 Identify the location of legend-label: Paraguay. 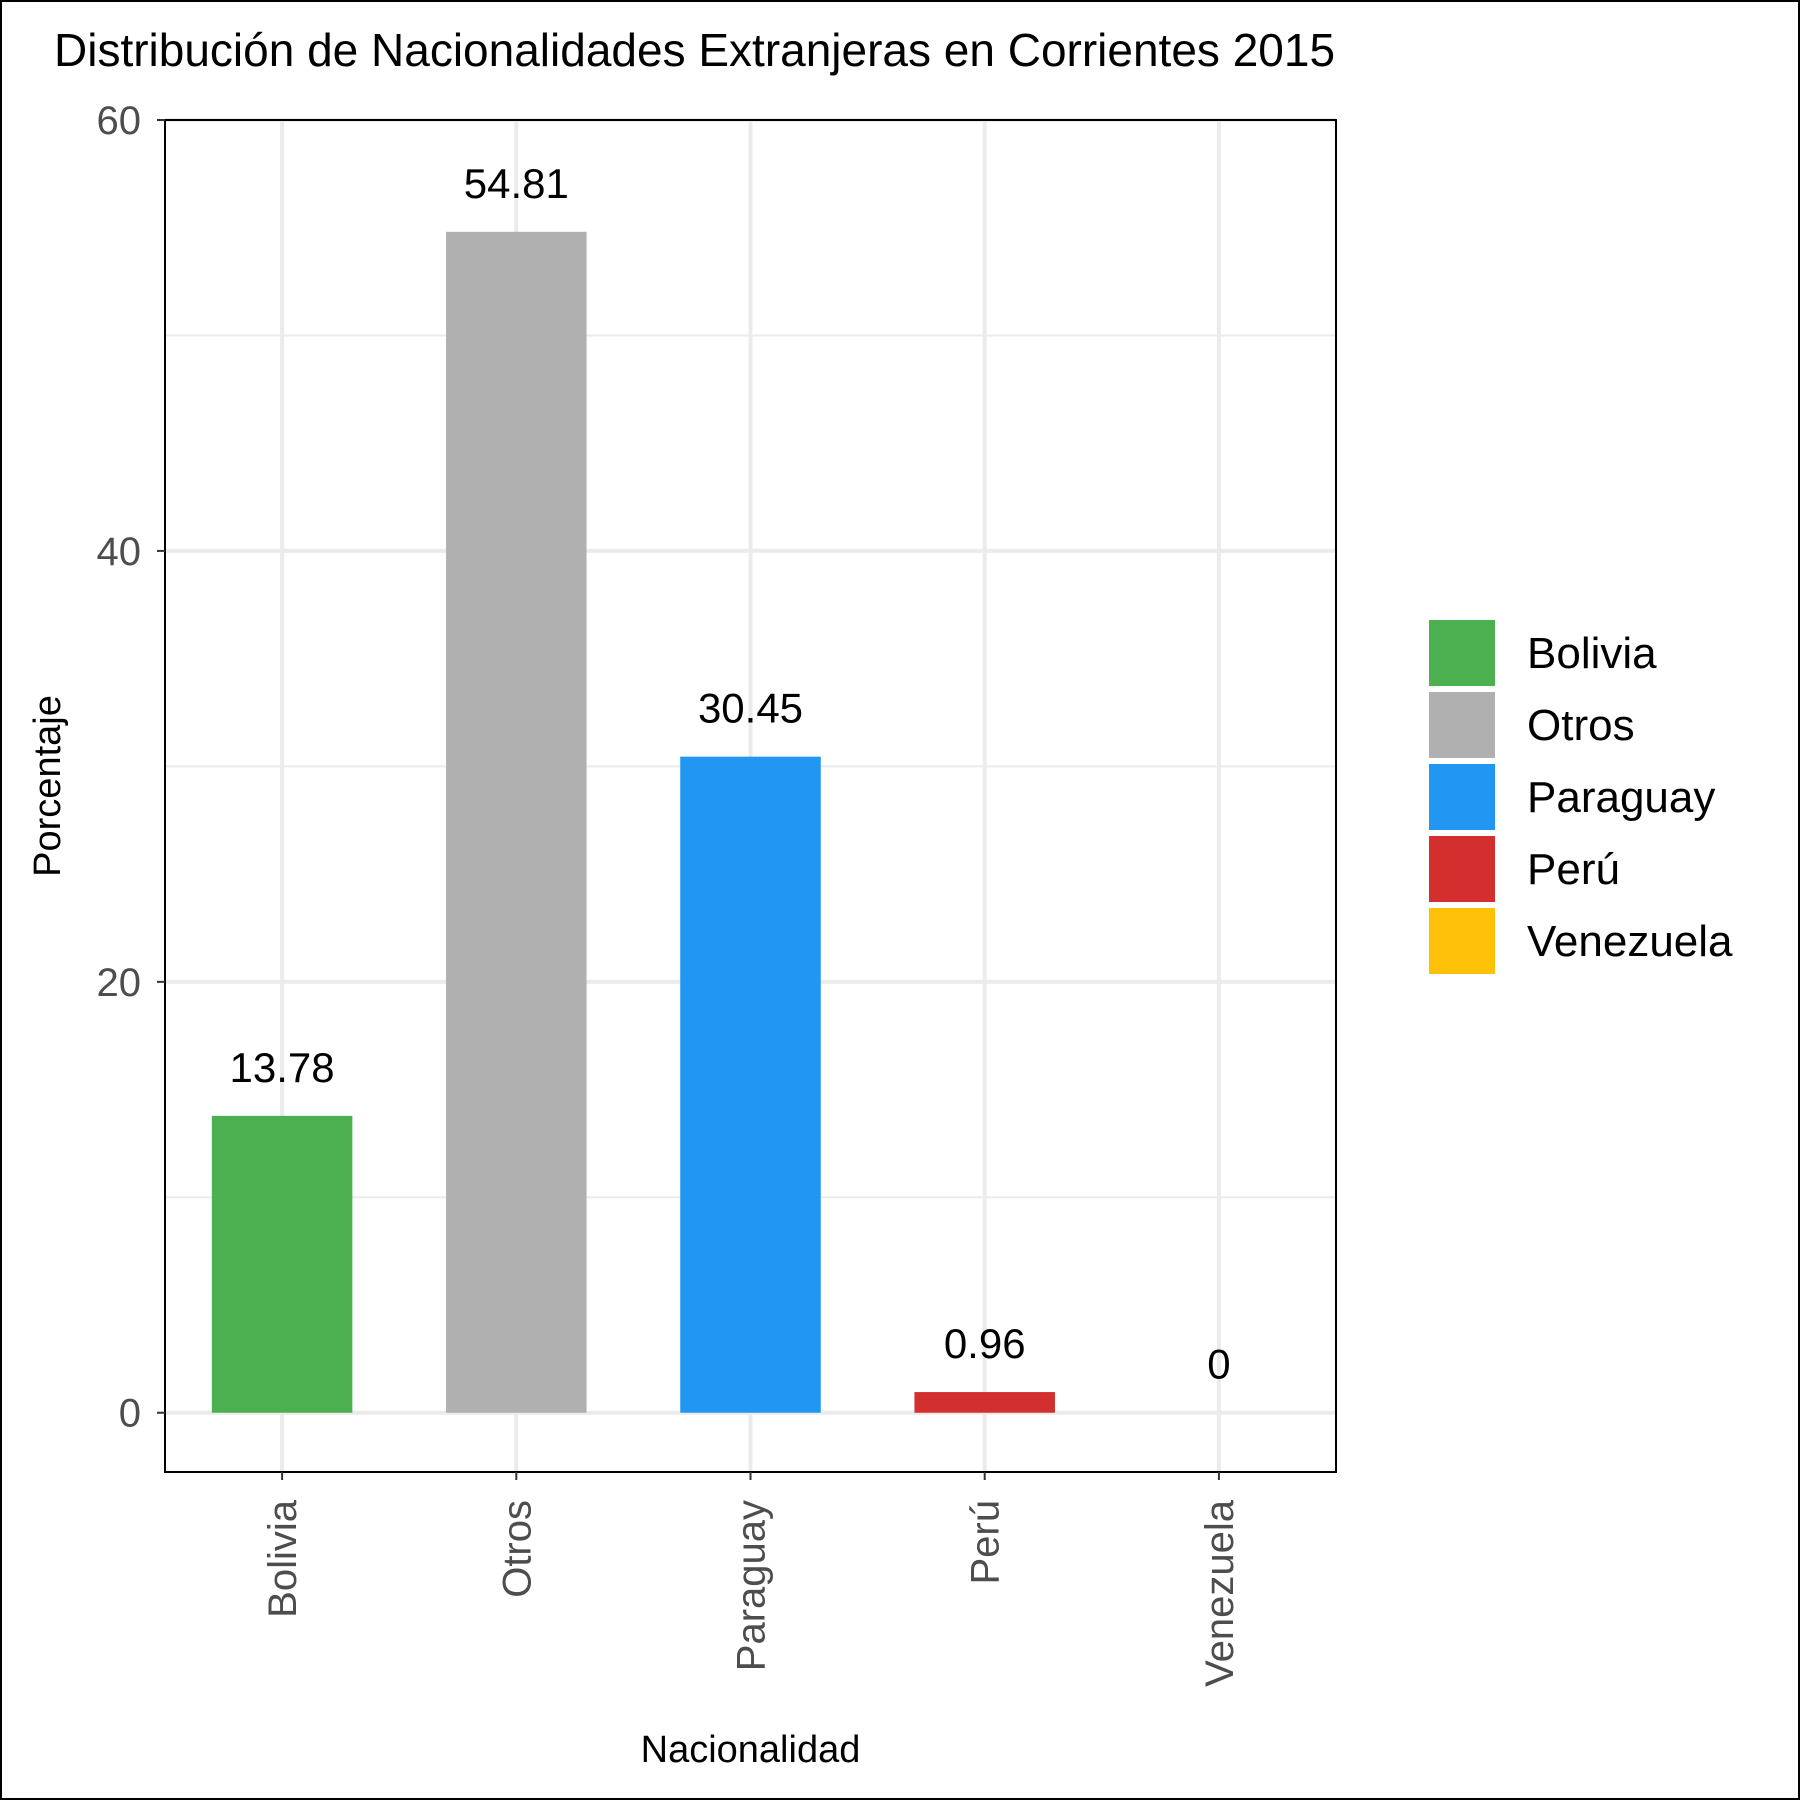
(1621, 797).